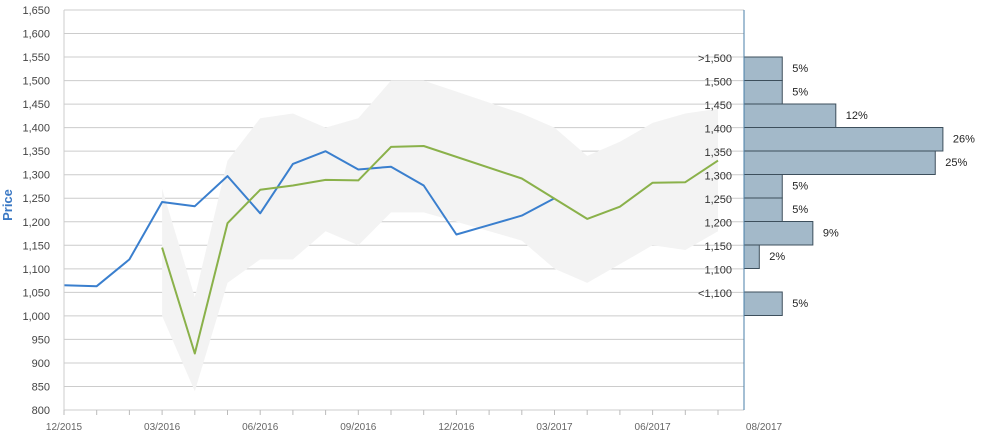 This screenshot has height=436, width=983. I want to click on y-tick-label: 1,450, so click(36, 105).